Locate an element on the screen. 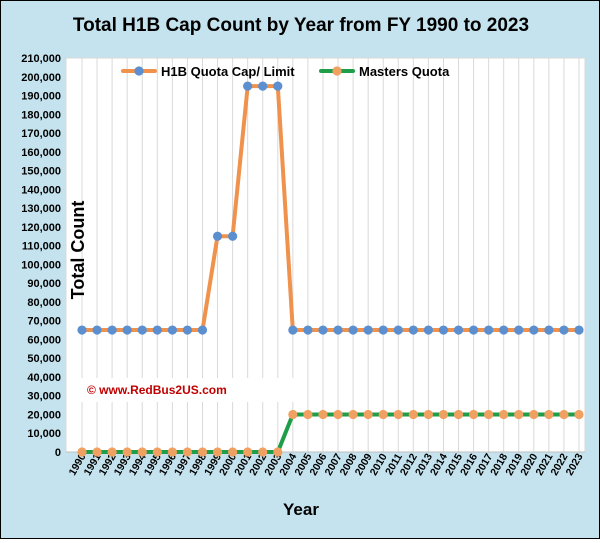  data-point-s0-2000 is located at coordinates (233, 236).